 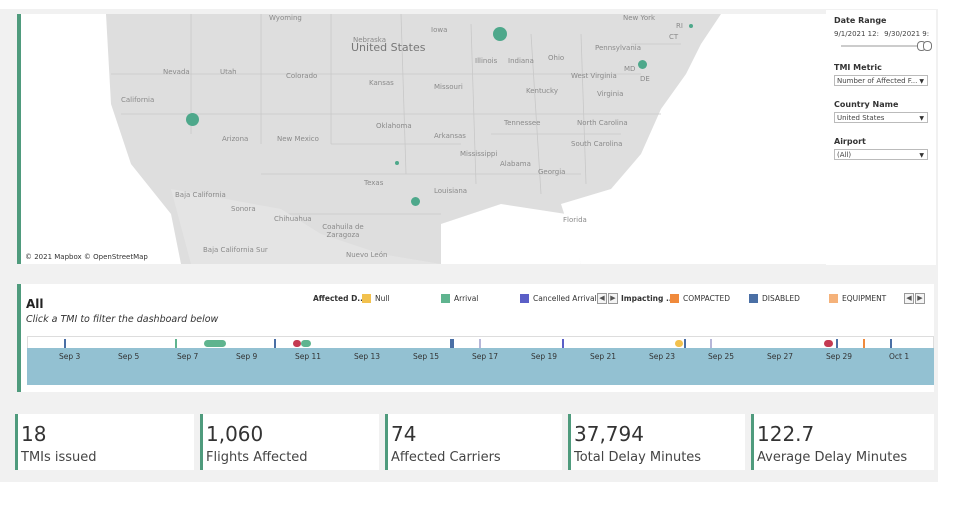 I want to click on map-place-label: CT, so click(x=674, y=37).